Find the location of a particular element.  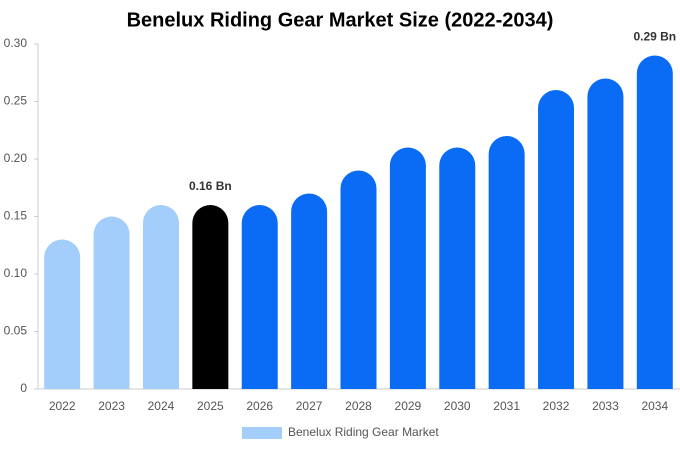

x-tick-label: 2023 is located at coordinates (111, 406).